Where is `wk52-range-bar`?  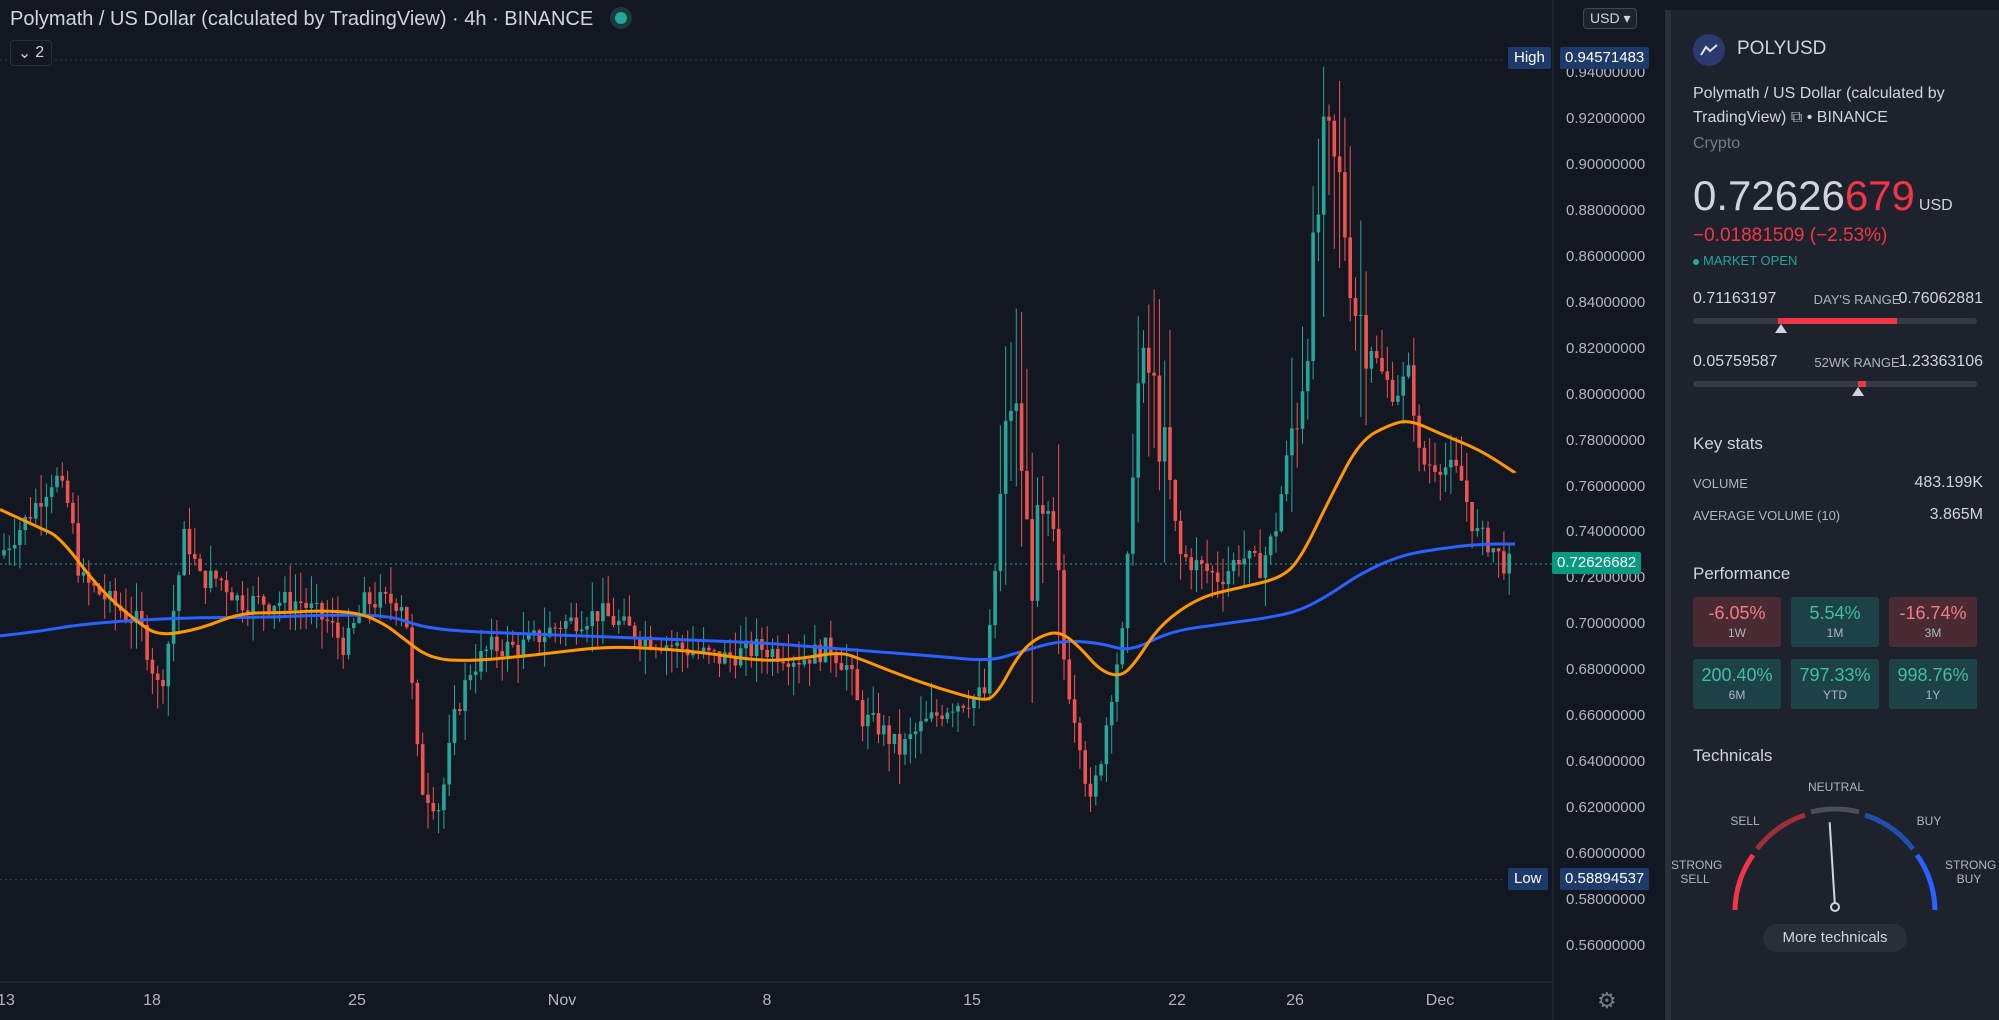
wk52-range-bar is located at coordinates (1835, 384).